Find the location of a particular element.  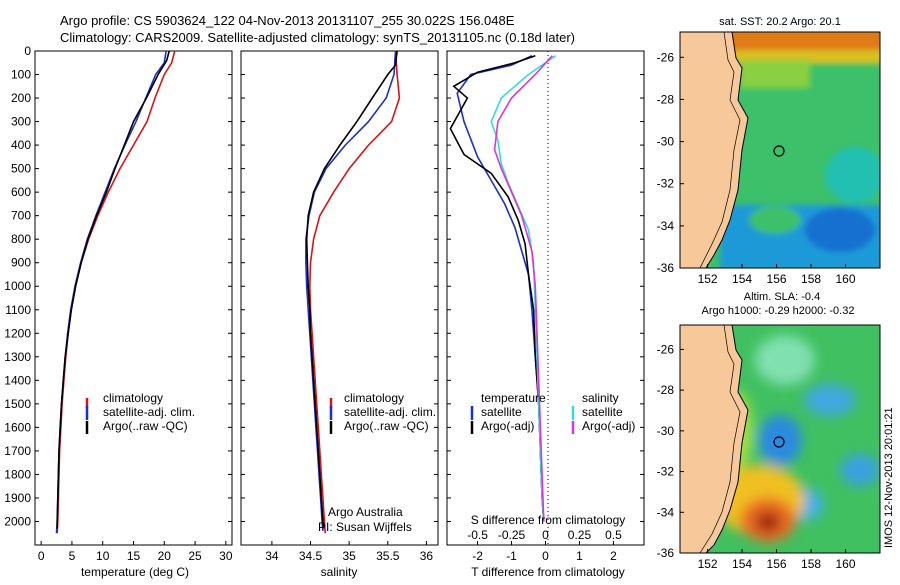

sst-green-patch is located at coordinates (775, 220).